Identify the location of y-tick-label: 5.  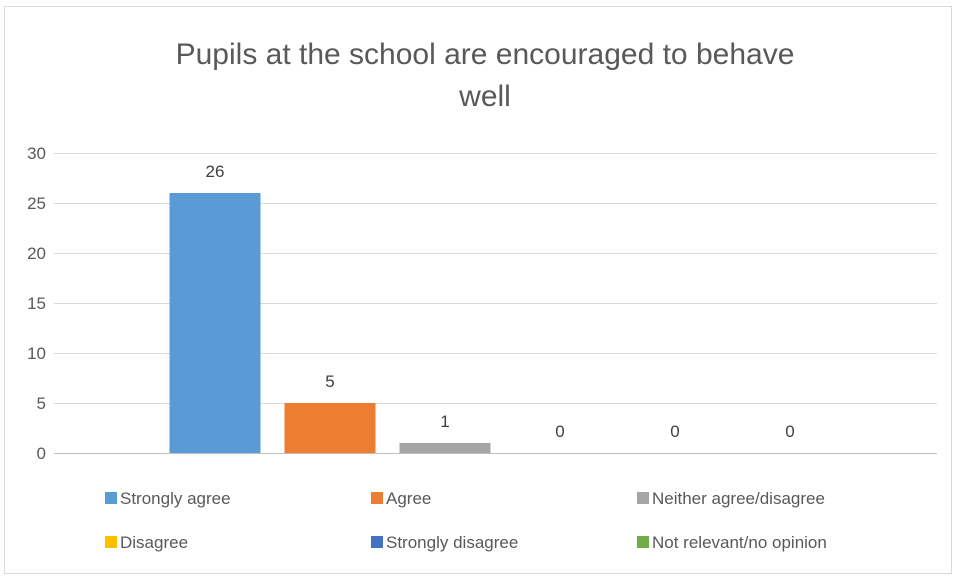
(41, 403).